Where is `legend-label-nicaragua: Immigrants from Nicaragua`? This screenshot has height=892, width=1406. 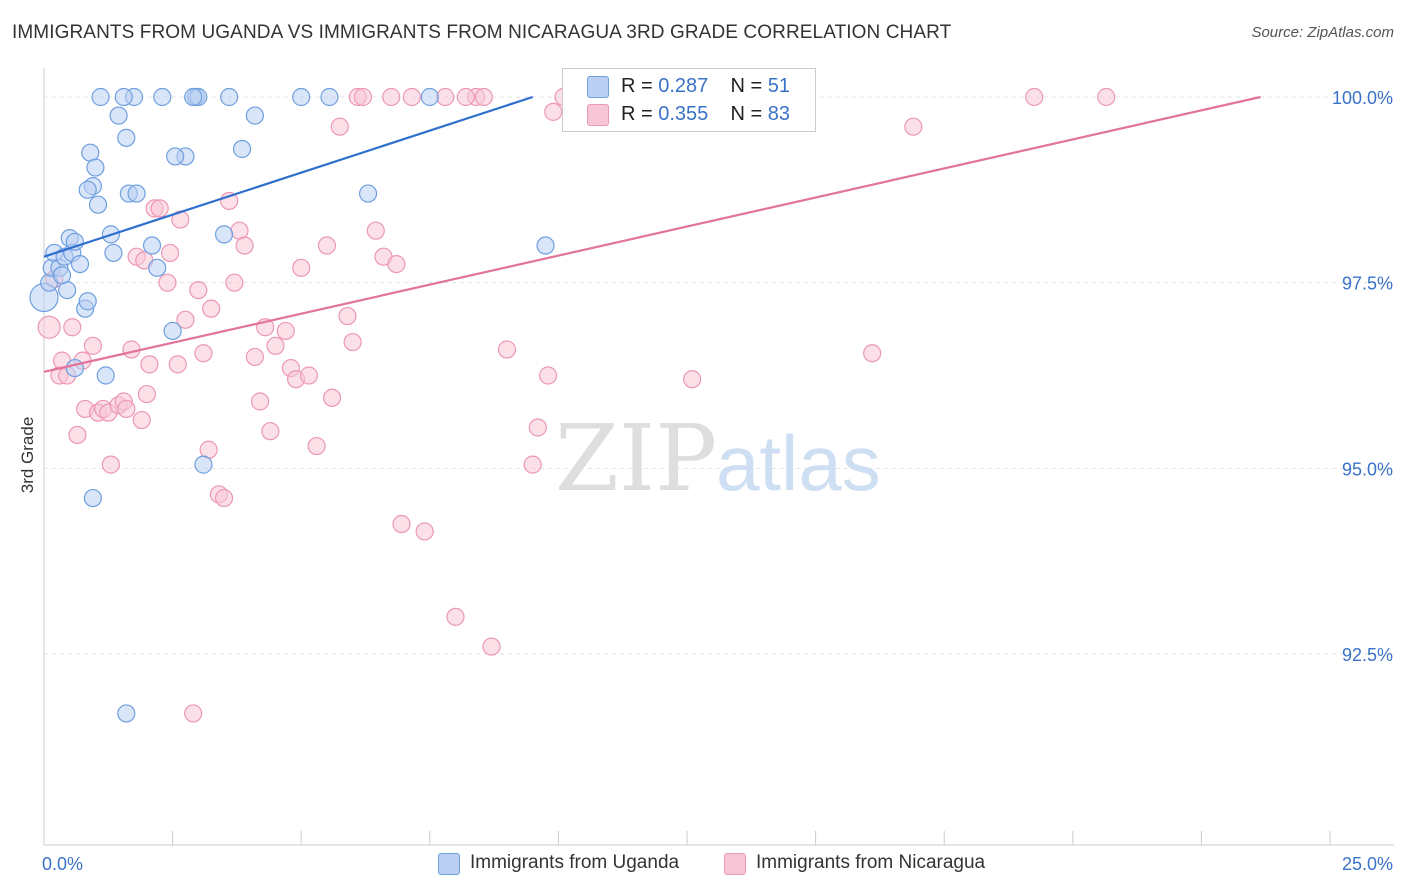
legend-label-nicaragua: Immigrants from Nicaragua is located at coordinates (871, 862).